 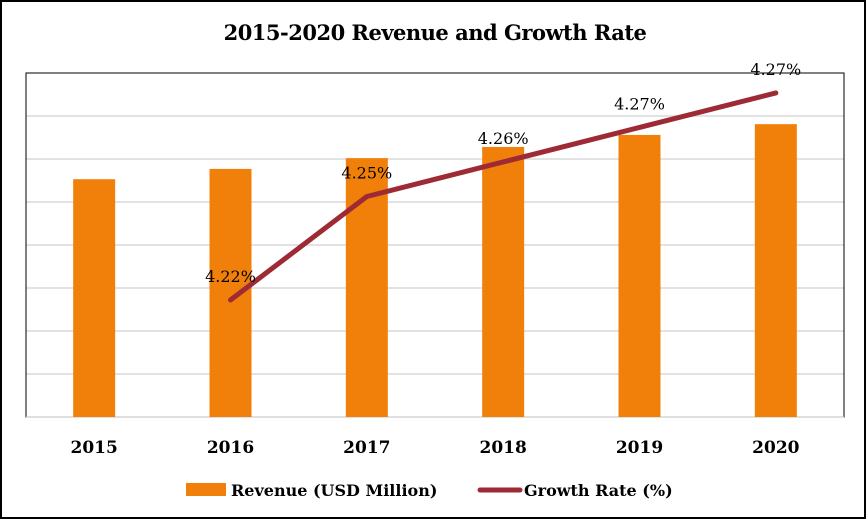 What do you see at coordinates (503, 138) in the screenshot?
I see `data-label-growth-2018: 4.26%` at bounding box center [503, 138].